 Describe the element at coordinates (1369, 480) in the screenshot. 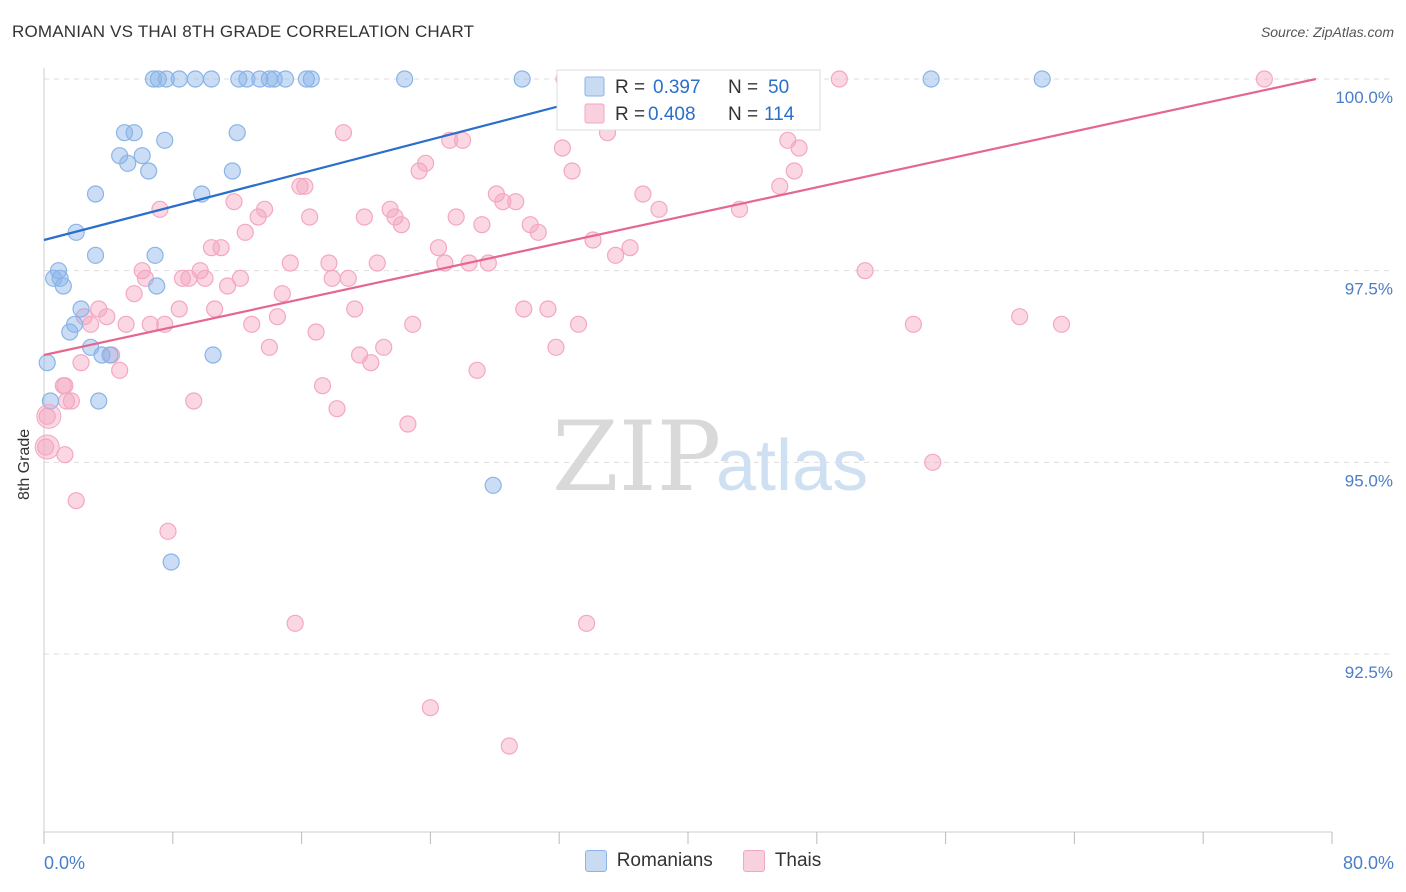

I see `y-tick-label-2: 95.0%` at that location.